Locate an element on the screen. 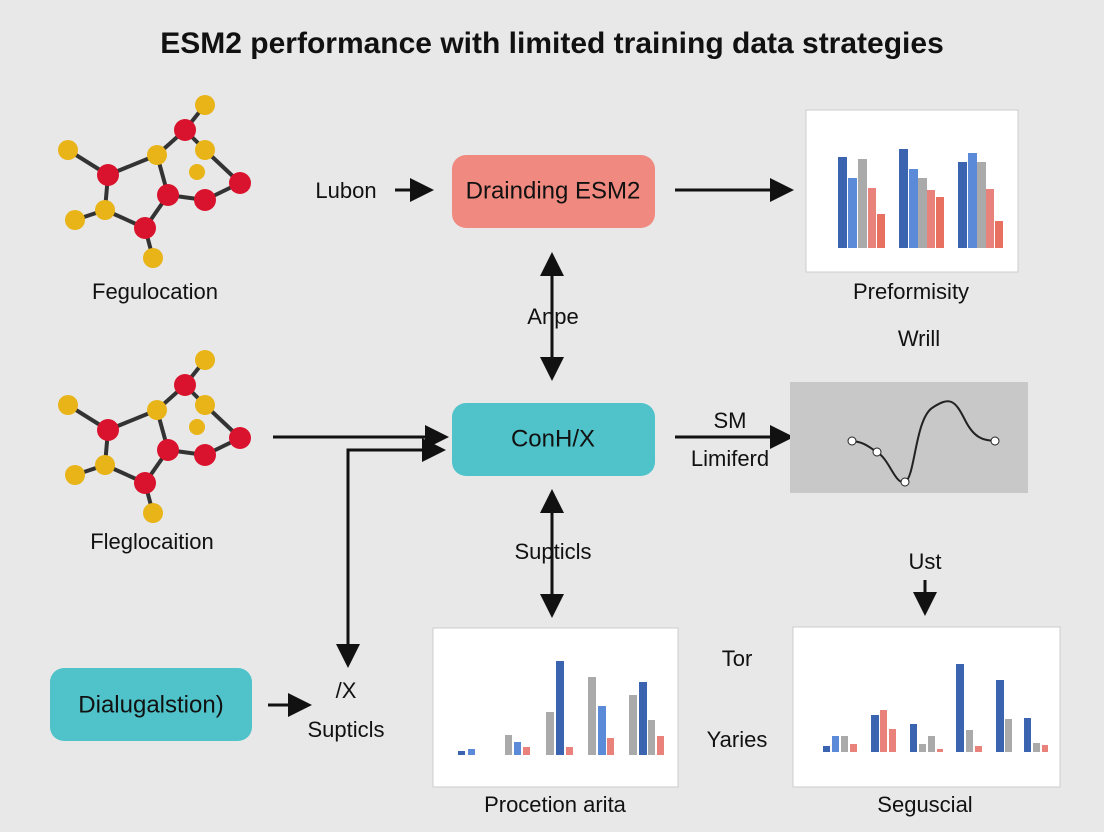  edge-label: SM is located at coordinates (730, 420).